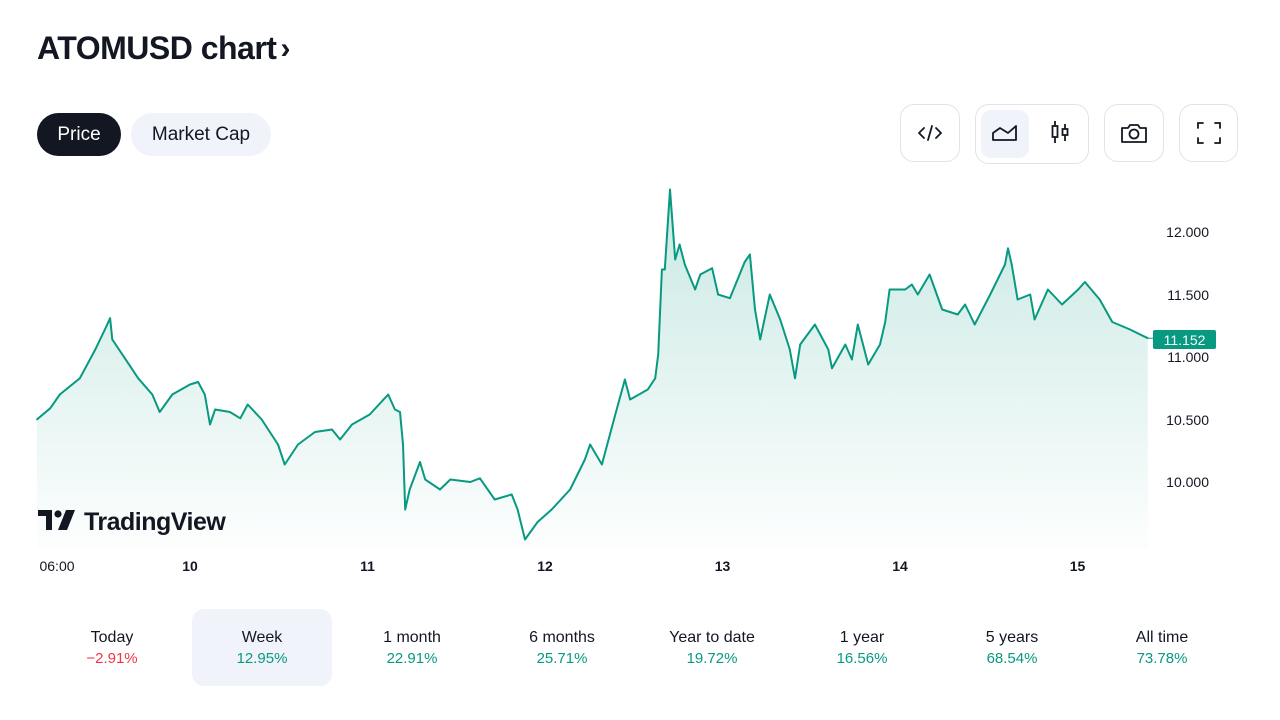 This screenshot has width=1280, height=720. I want to click on last-price-tag: 11.152, so click(1184, 339).